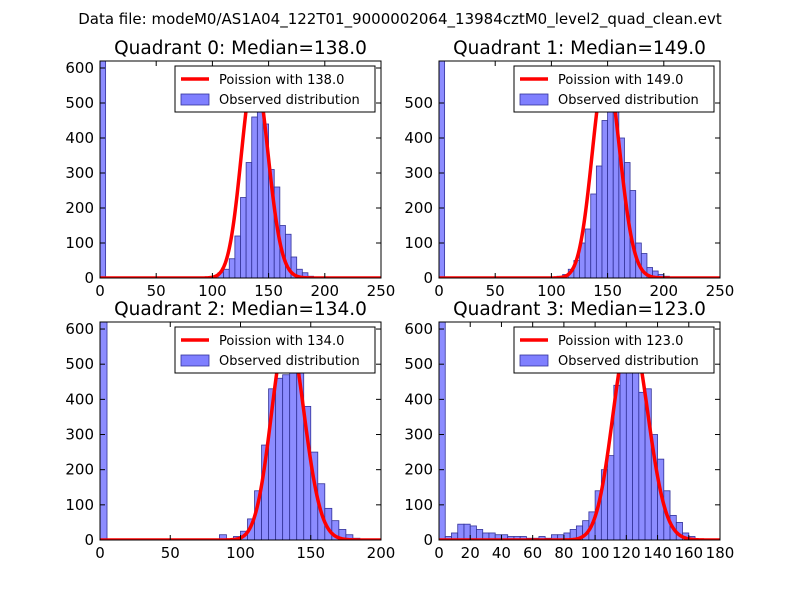 The image size is (800, 605). What do you see at coordinates (240, 173) in the screenshot?
I see `poisson-curve` at bounding box center [240, 173].